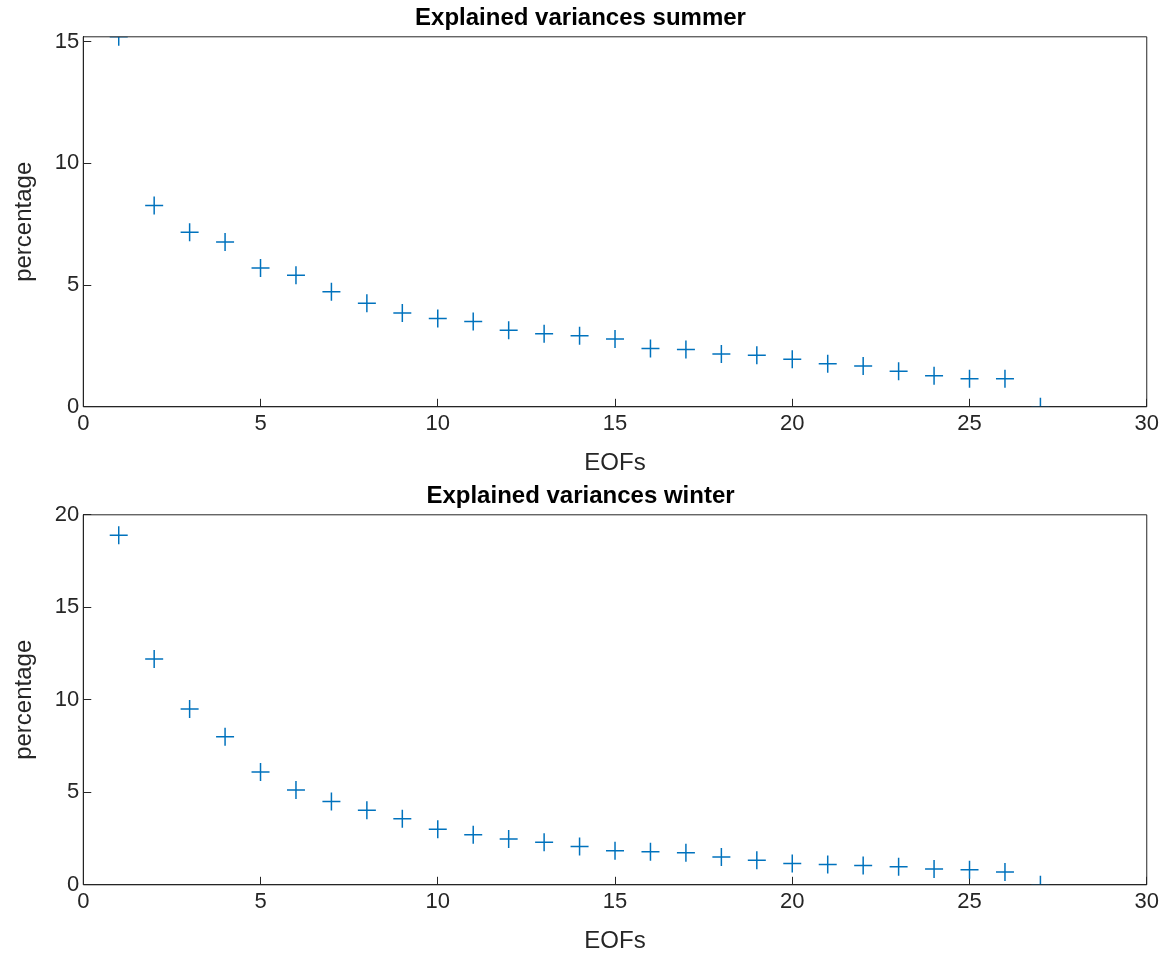 This screenshot has height=957, width=1171. I want to click on y-tick-label: 20, so click(67, 513).